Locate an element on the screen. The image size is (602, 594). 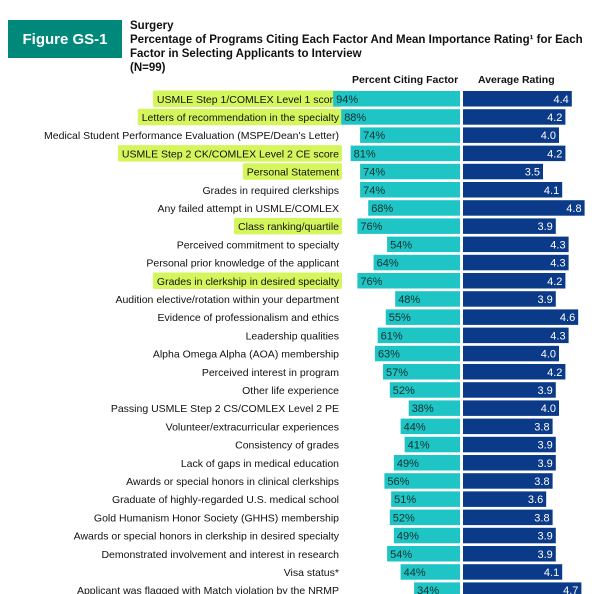
percent-value-label: 49% is located at coordinates (408, 537).